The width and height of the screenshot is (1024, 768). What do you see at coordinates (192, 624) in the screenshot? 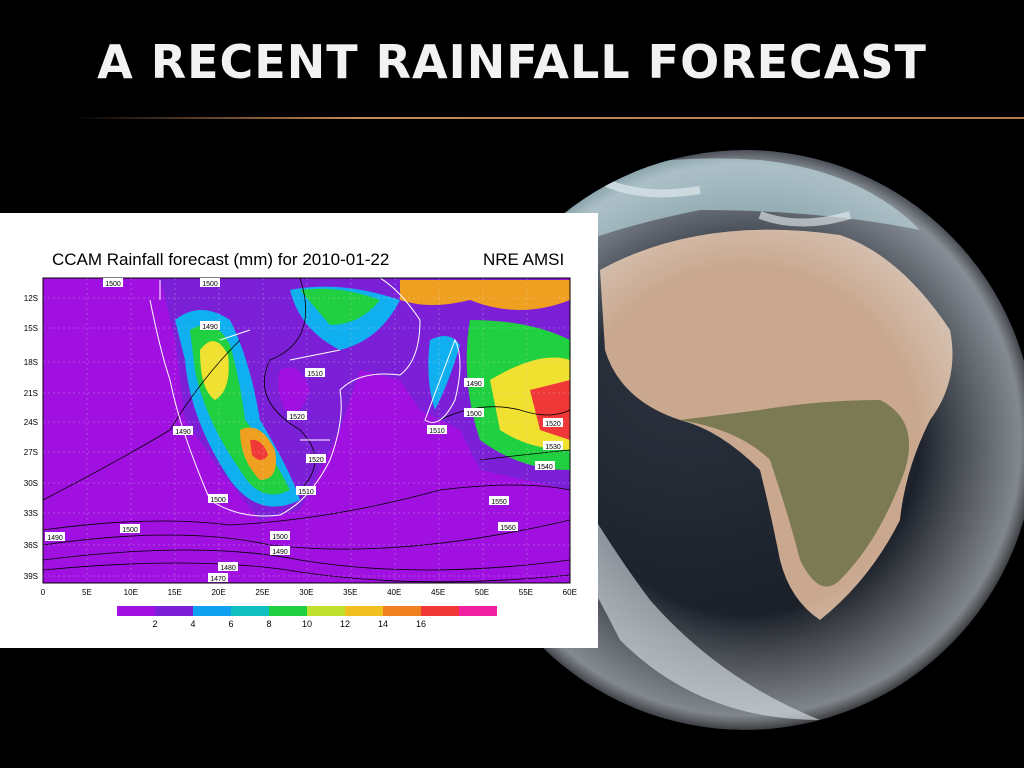
I see `colorbar-label: 4` at bounding box center [192, 624].